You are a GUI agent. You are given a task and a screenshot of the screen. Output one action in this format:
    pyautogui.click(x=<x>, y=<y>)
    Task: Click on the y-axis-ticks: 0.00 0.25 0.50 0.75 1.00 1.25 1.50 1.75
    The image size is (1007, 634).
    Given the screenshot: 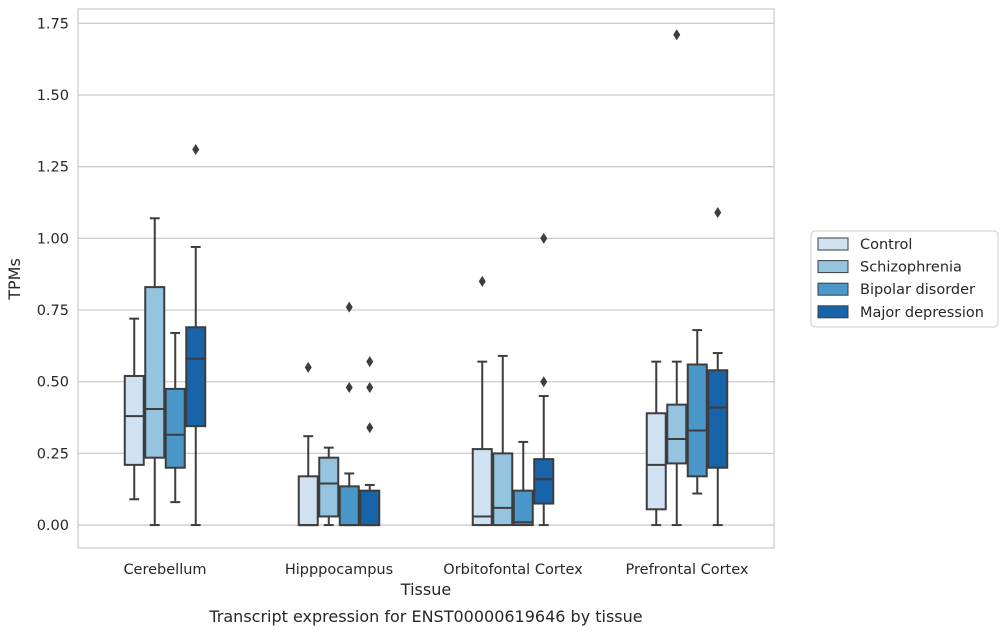 What is the action you would take?
    pyautogui.click(x=53, y=275)
    